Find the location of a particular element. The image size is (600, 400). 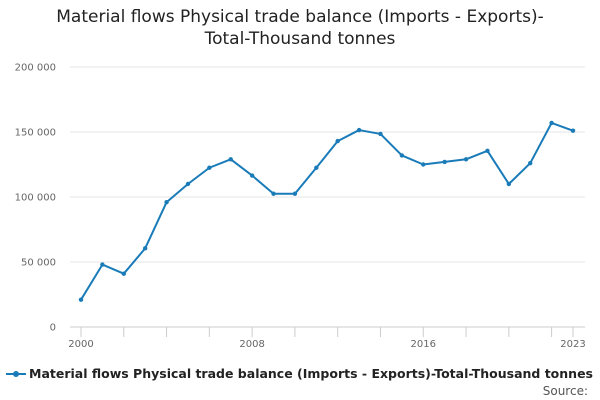

x-tick-label: 2000 is located at coordinates (80, 344).